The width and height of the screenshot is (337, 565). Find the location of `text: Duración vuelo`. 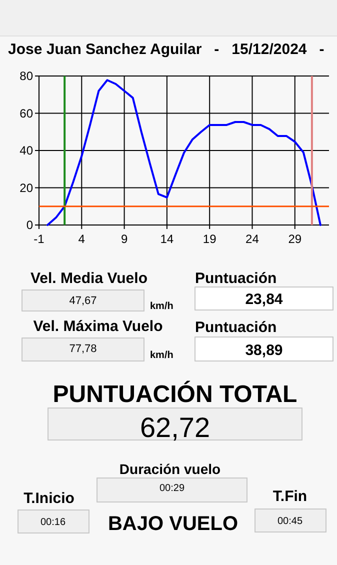

text: Duración vuelo is located at coordinates (170, 469).